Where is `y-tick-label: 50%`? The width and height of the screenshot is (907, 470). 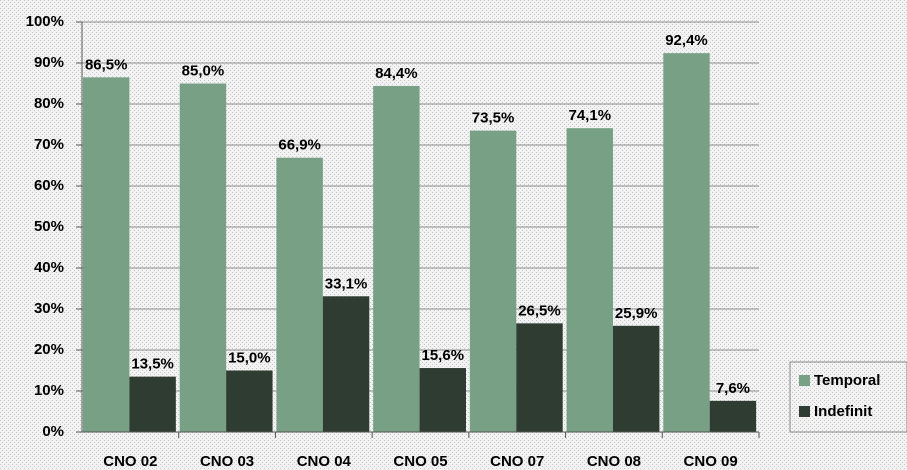 y-tick-label: 50% is located at coordinates (49, 226).